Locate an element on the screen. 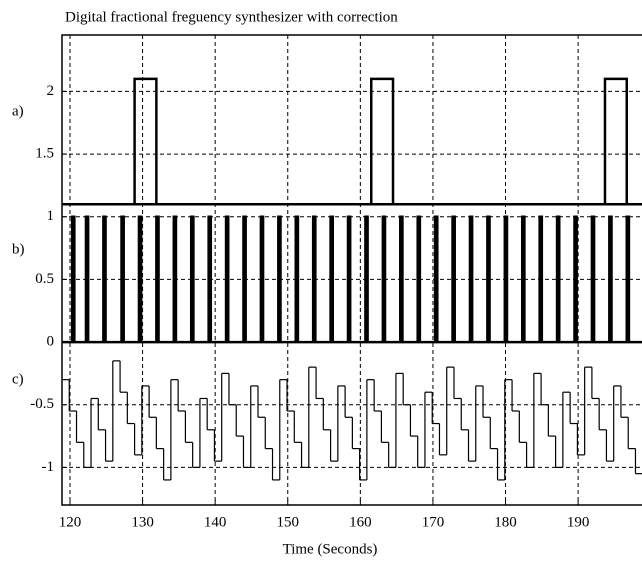 This screenshot has height=567, width=642. y-tick-label: 1.5 is located at coordinates (44, 154).